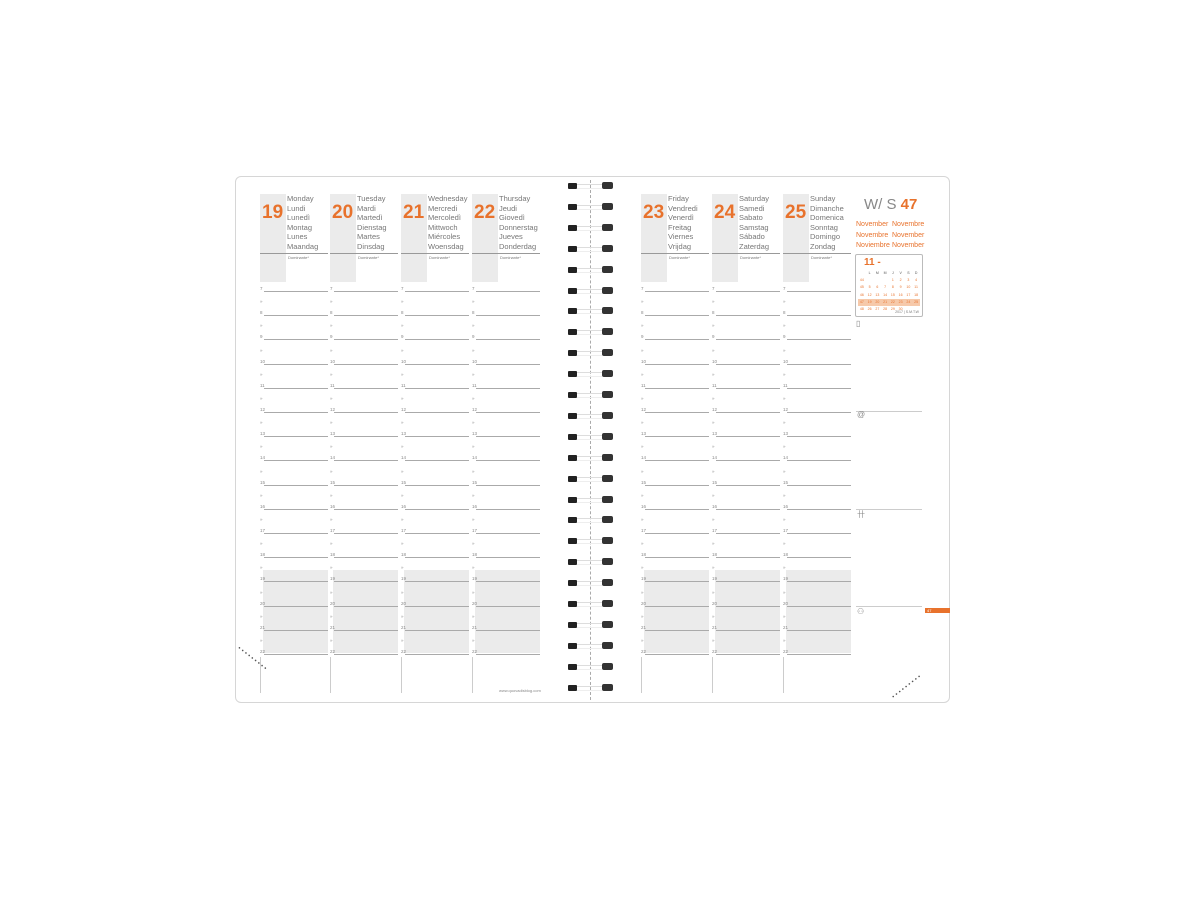 This screenshot has height=900, width=1200. Describe the element at coordinates (908, 280) in the screenshot. I see `mini-calendar-date: 3` at that location.